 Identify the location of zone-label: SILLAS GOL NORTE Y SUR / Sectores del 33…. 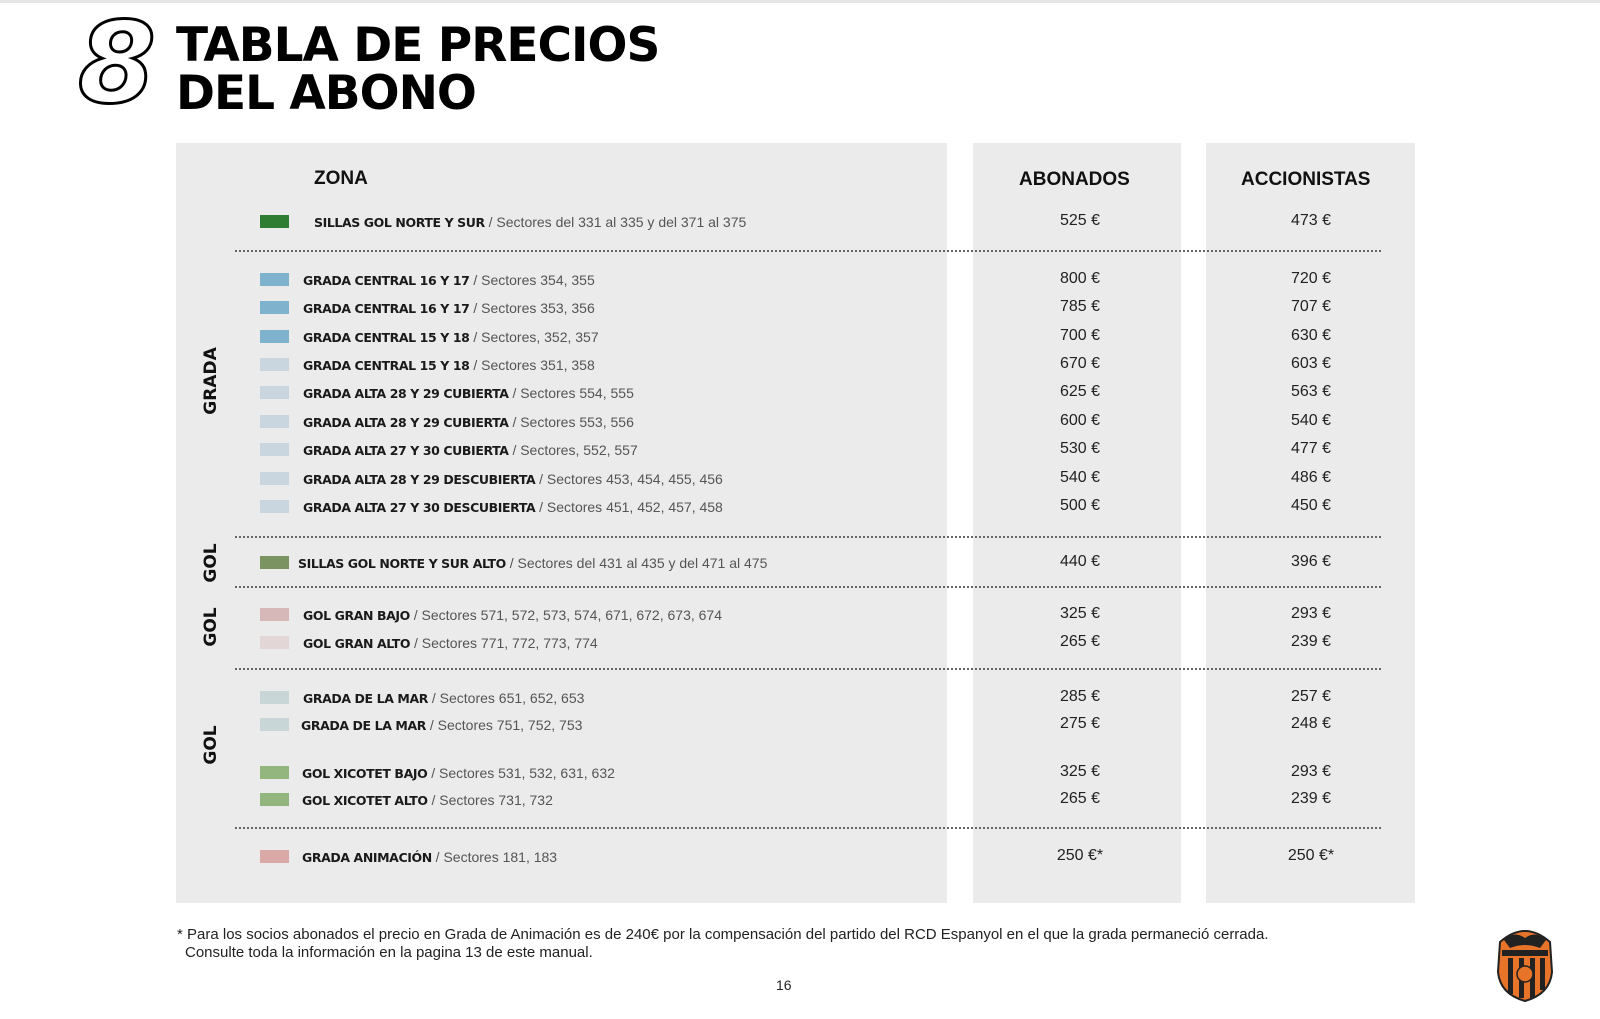
(530, 222).